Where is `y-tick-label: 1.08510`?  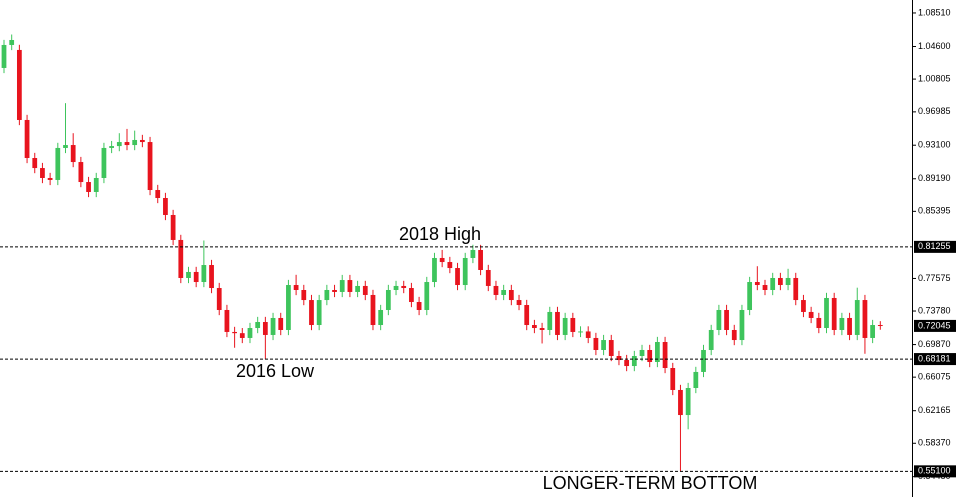
y-tick-label: 1.08510 is located at coordinates (934, 12).